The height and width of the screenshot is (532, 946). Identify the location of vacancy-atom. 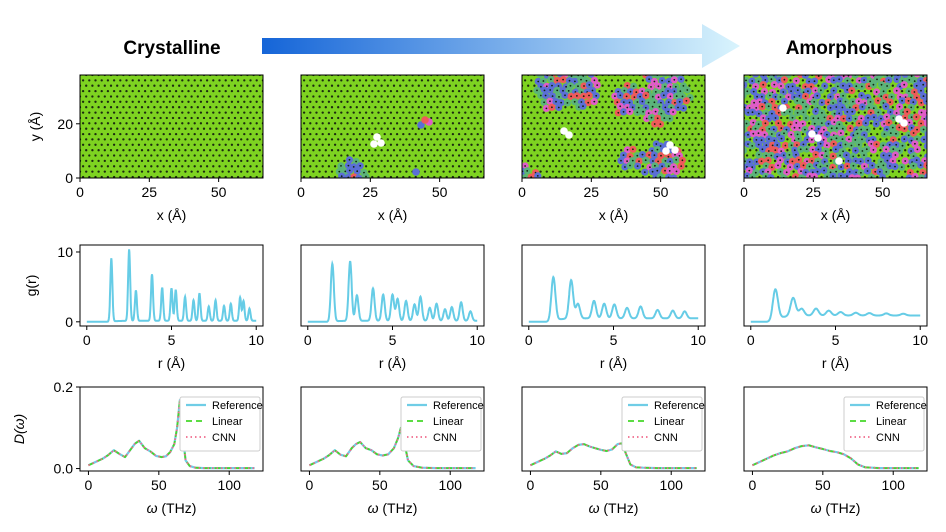
(381, 143).